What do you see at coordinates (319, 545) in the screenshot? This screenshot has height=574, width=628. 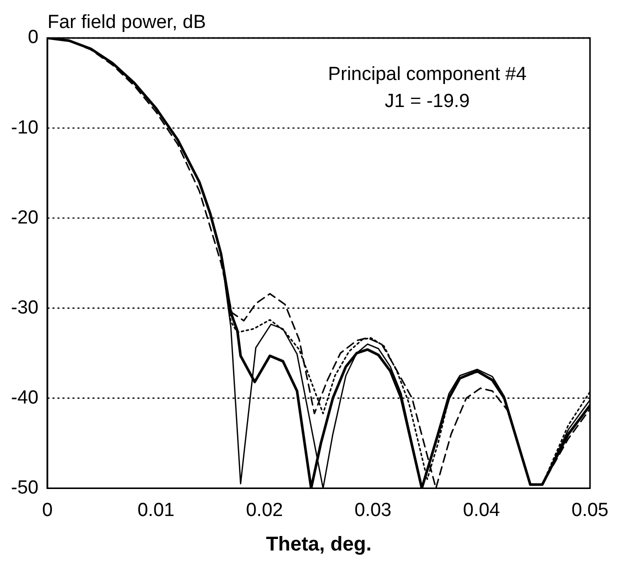 I see `x-axis-title: Theta, deg.` at bounding box center [319, 545].